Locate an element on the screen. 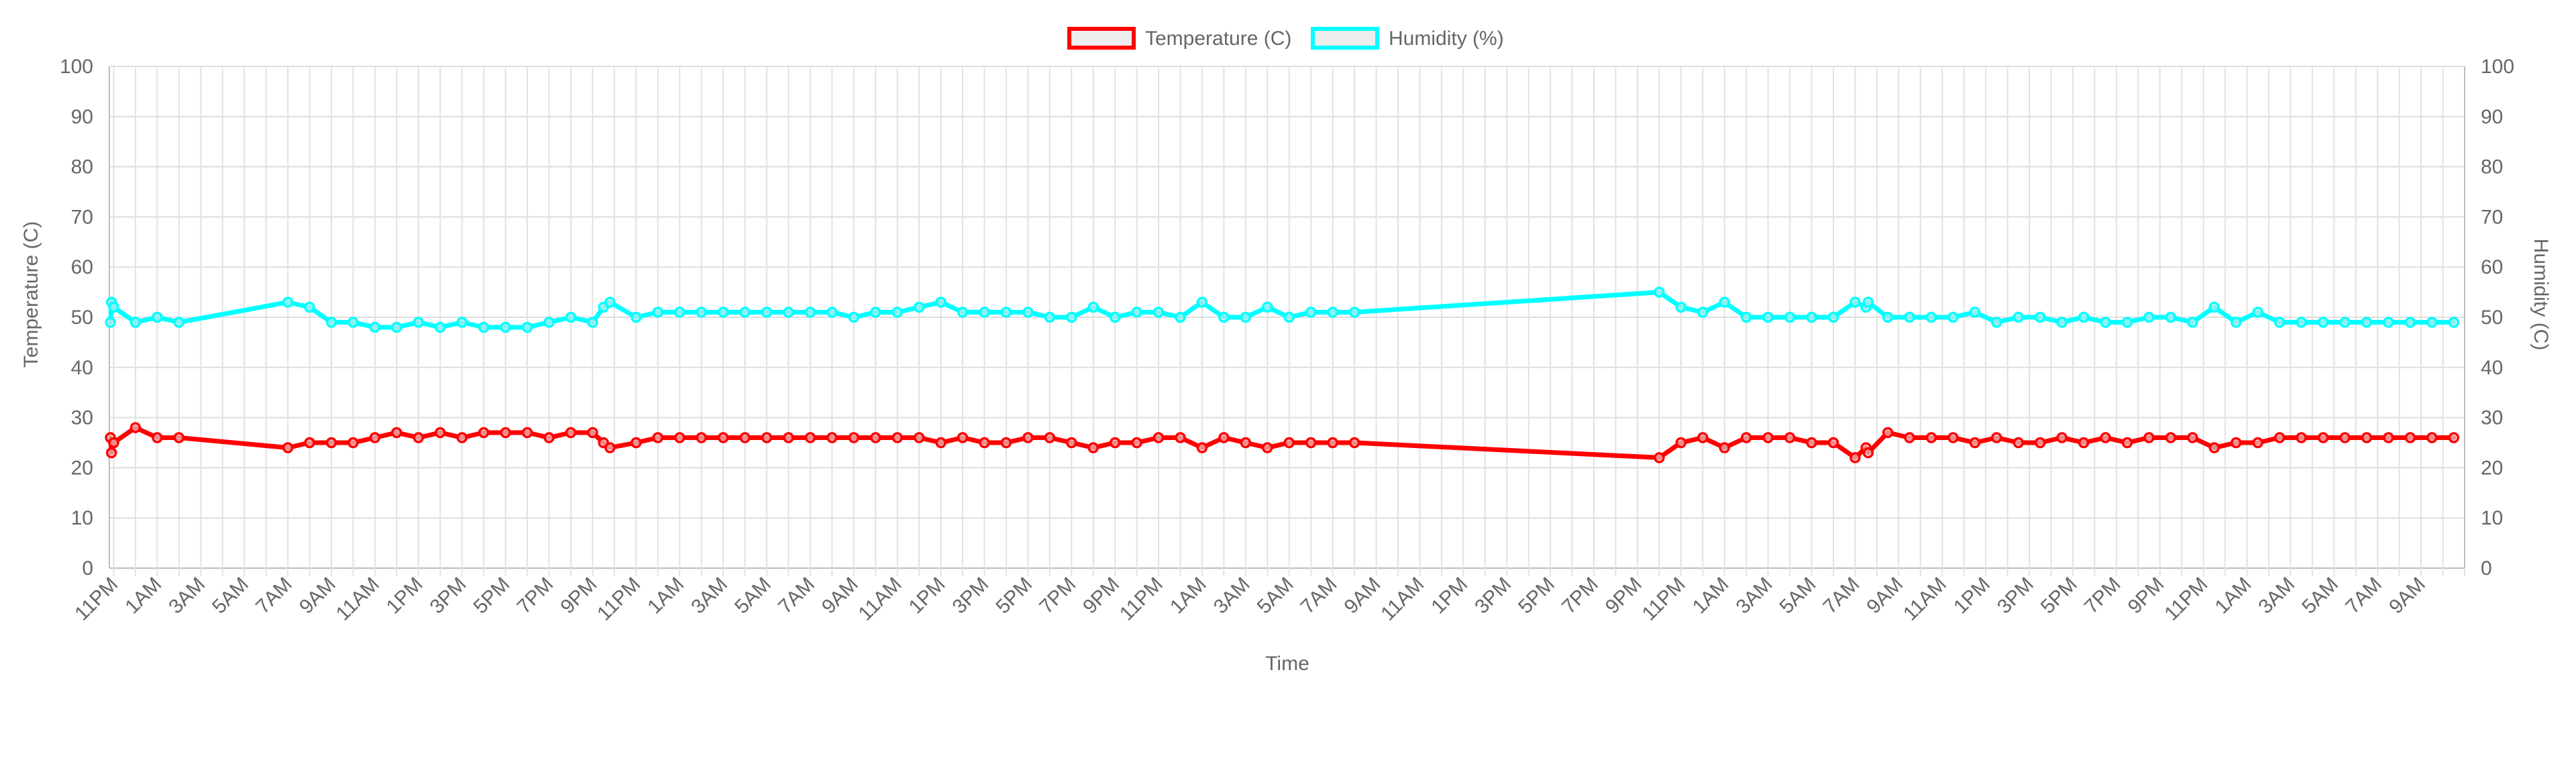 This screenshot has height=770, width=2576. chart-legend: Temperature (C) Humidity (%) is located at coordinates (1285, 38).